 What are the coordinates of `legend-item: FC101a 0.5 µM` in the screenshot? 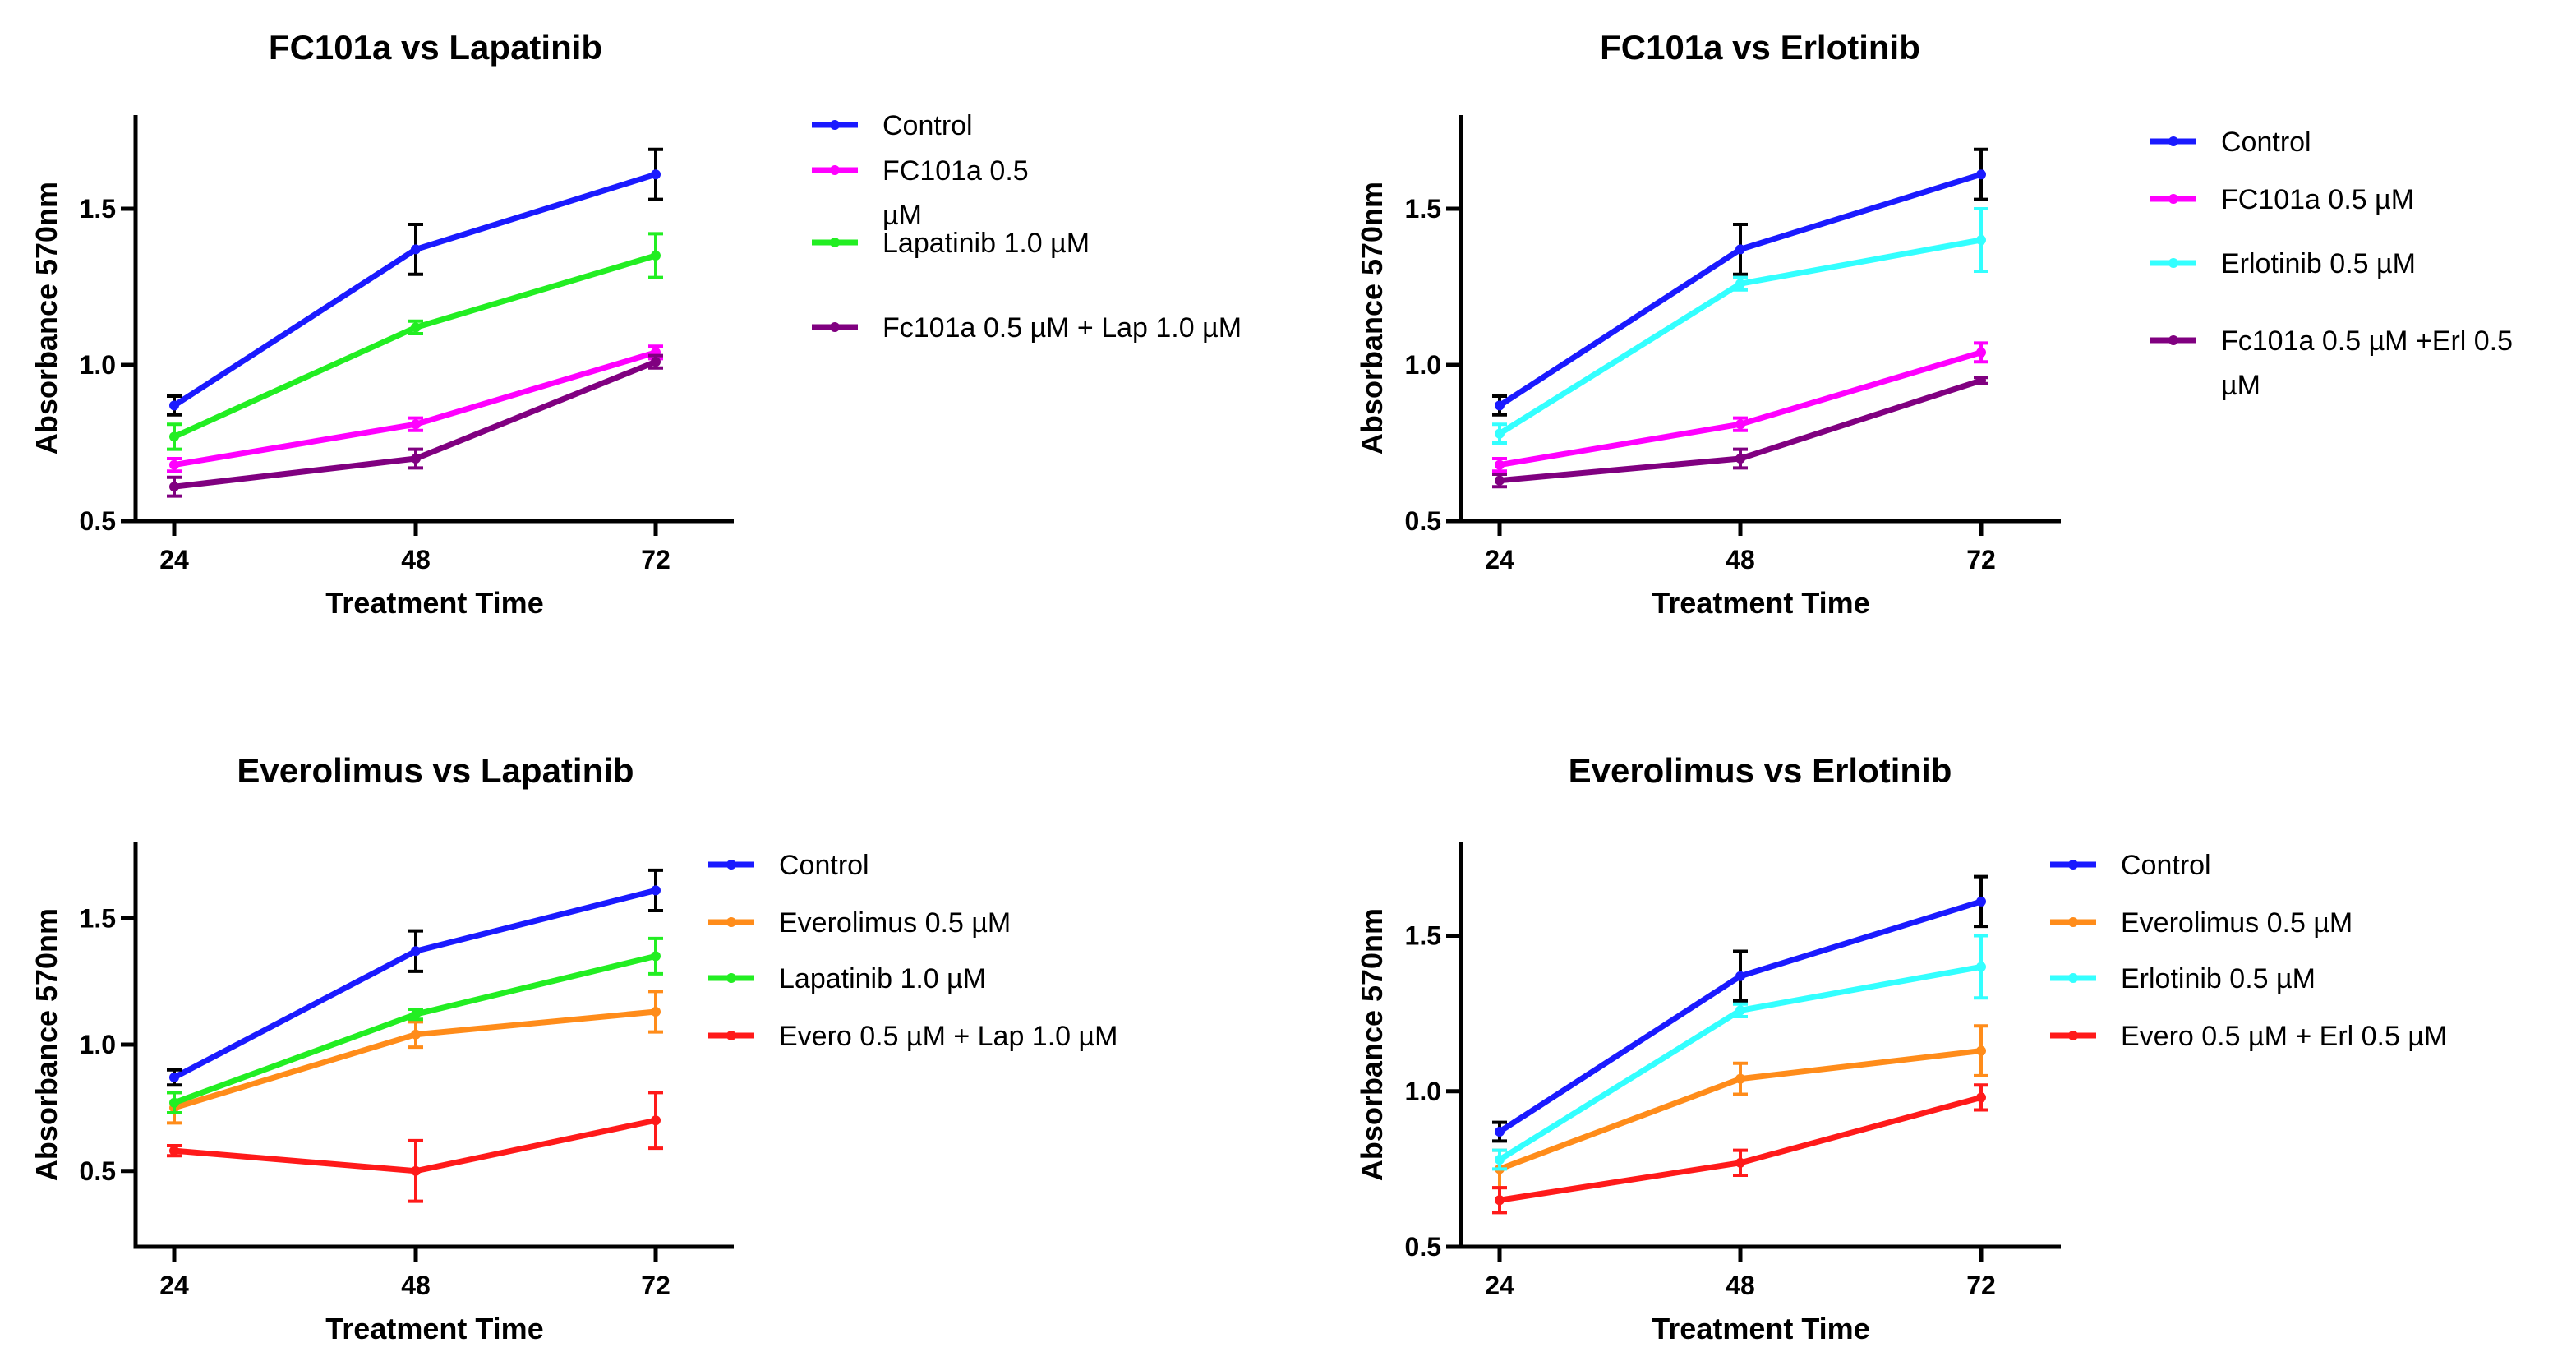 It's located at (2282, 200).